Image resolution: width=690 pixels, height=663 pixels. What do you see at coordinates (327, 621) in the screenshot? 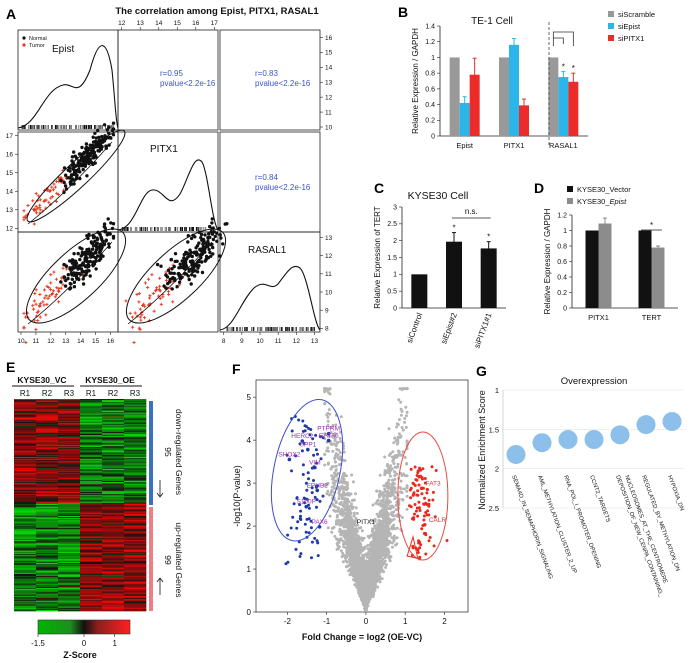
I see `x-tick-label: -1` at bounding box center [327, 621].